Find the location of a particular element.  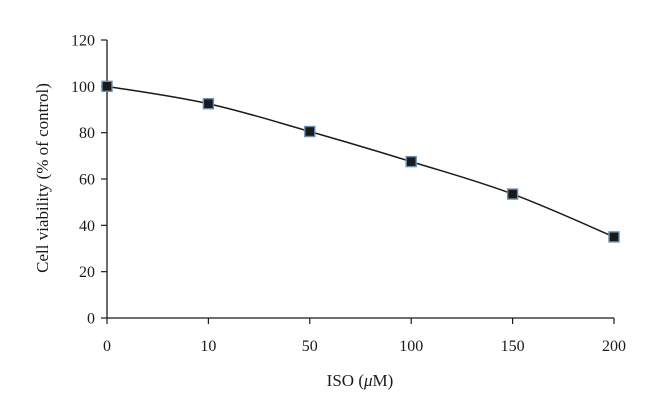

y-tick-label: 80 is located at coordinates (87, 133).